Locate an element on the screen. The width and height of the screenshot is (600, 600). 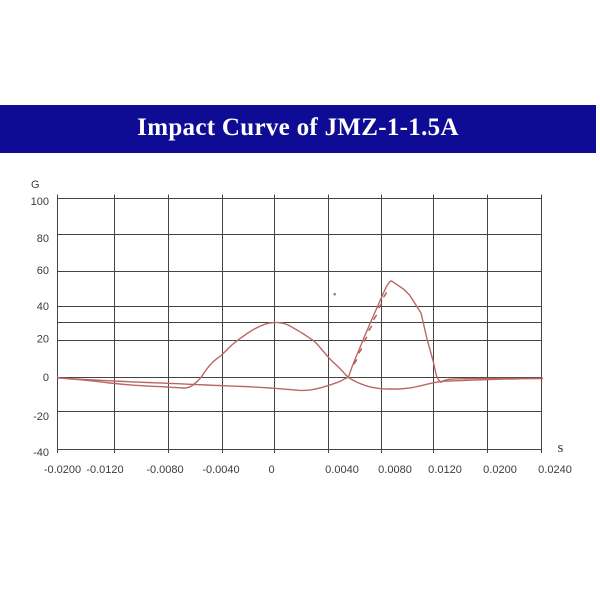
svg-text: 0.0080 is located at coordinates (395, 470).